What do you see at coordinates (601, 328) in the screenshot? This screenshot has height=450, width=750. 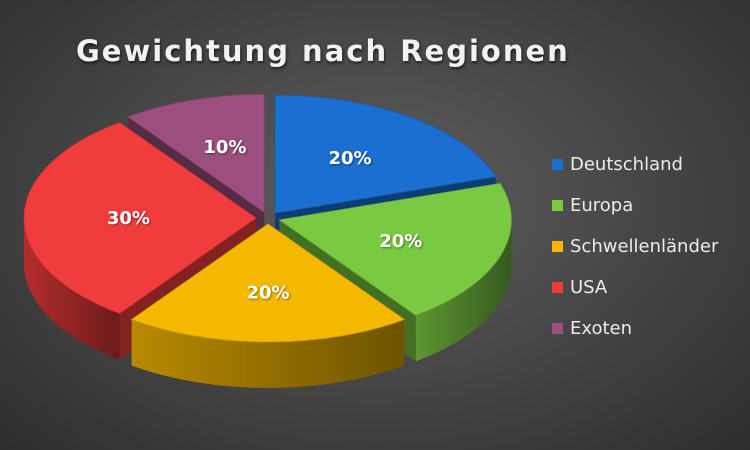 I see `legend-label-exoten: Exoten` at bounding box center [601, 328].